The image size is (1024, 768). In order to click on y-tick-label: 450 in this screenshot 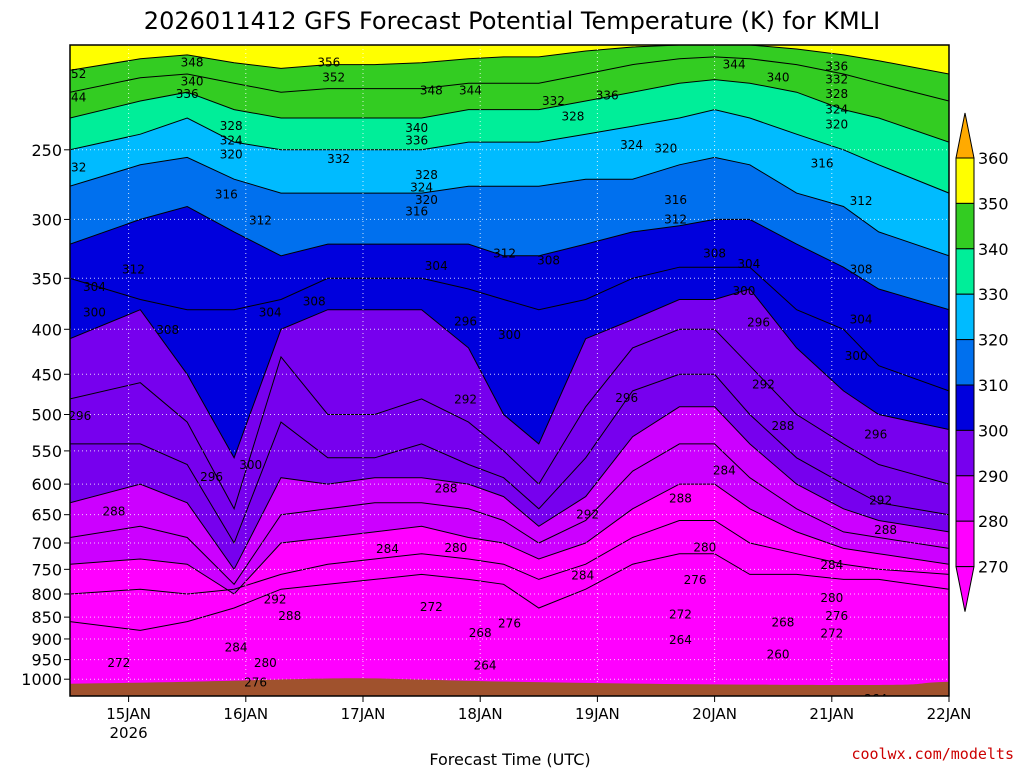, I will do `click(46, 374)`.